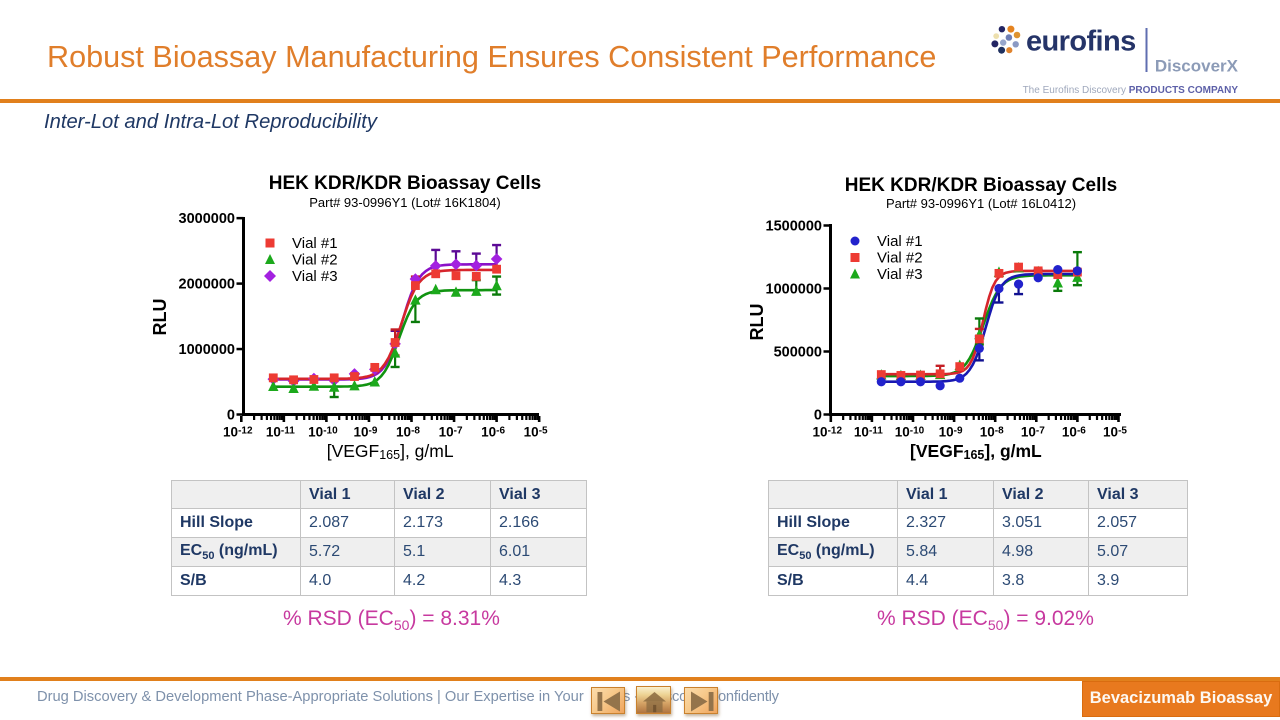 The width and height of the screenshot is (1280, 720). Describe the element at coordinates (207, 285) in the screenshot. I see `svg-text: 2000000` at that location.